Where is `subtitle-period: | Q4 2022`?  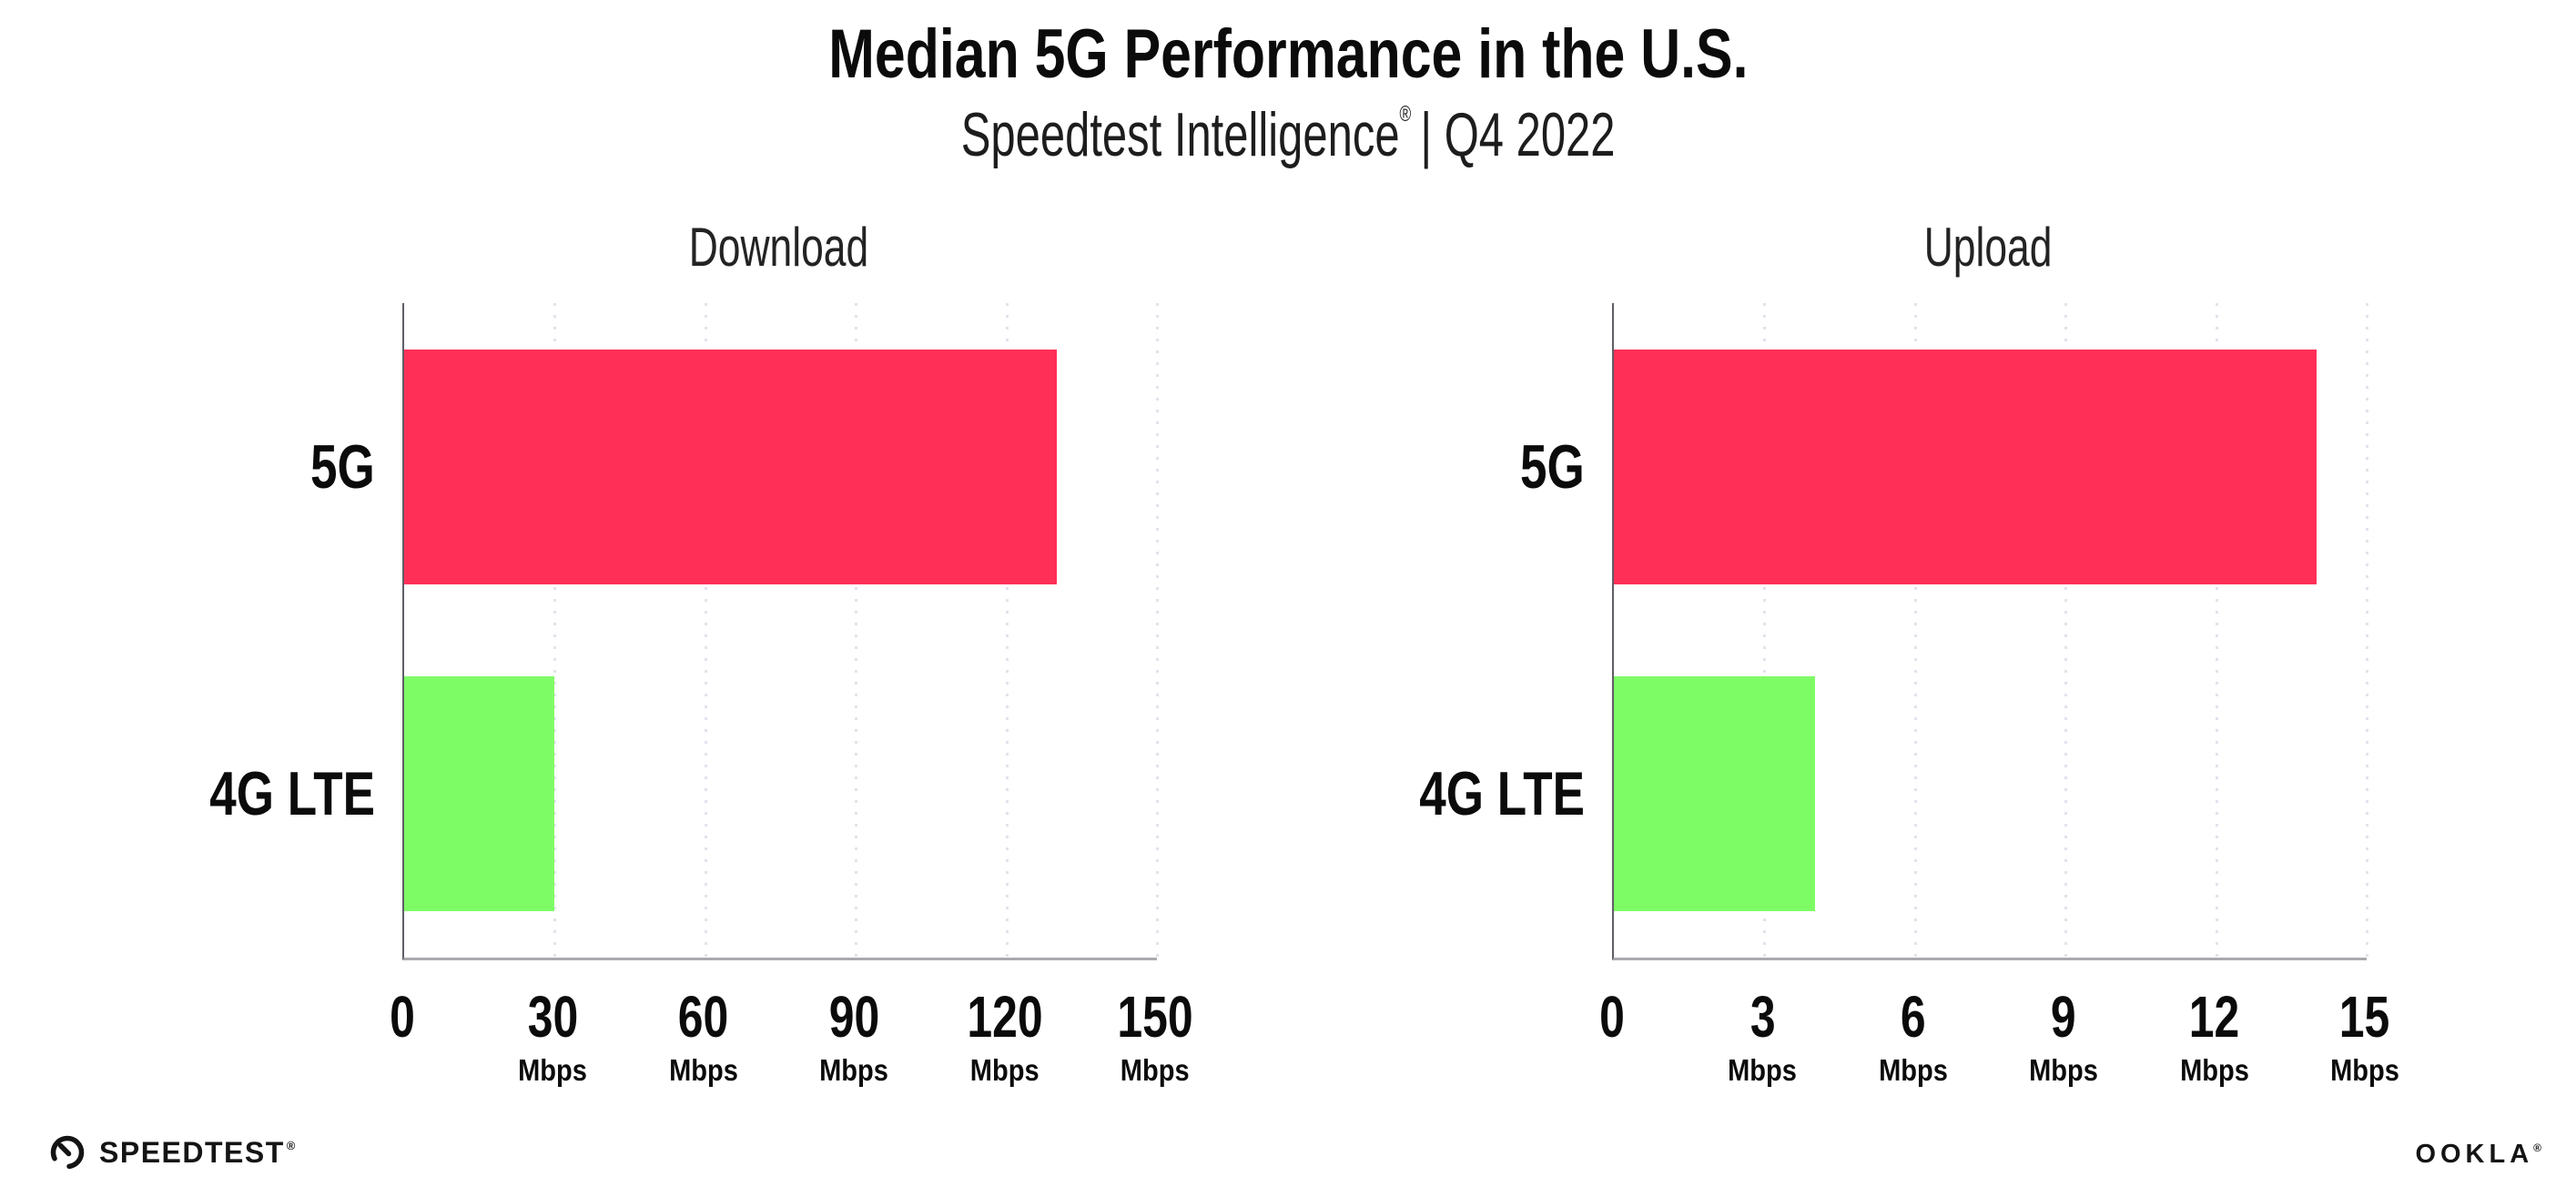 subtitle-period: | Q4 2022 is located at coordinates (1518, 134).